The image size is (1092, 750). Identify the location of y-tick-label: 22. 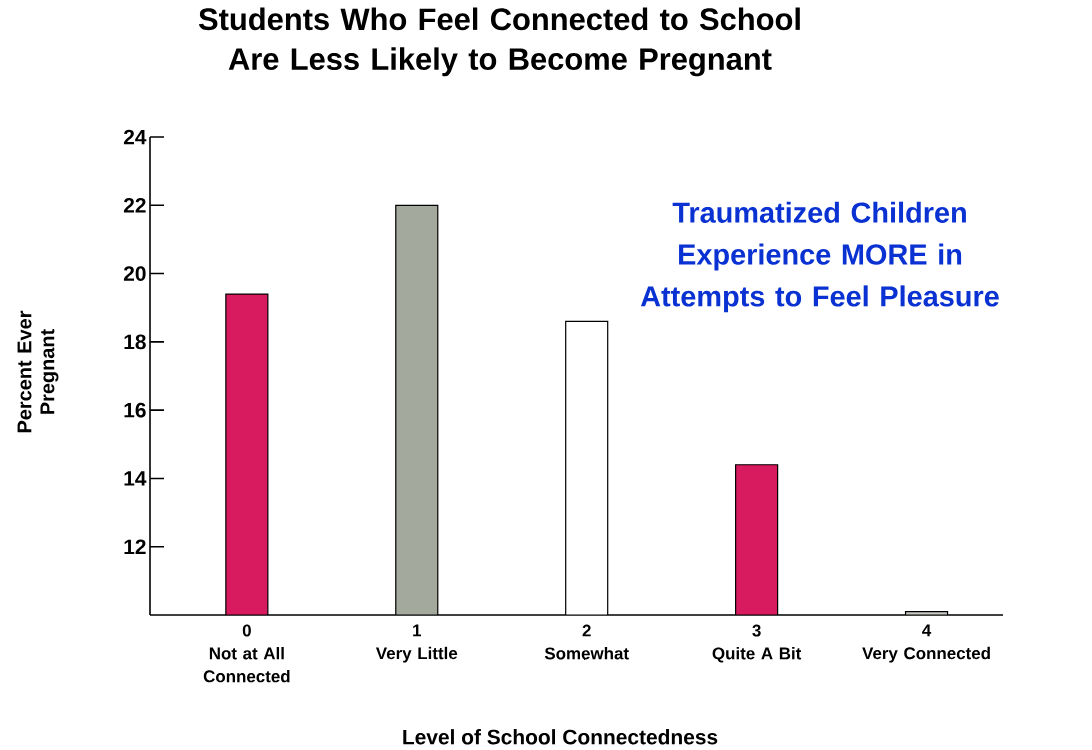
(134, 205).